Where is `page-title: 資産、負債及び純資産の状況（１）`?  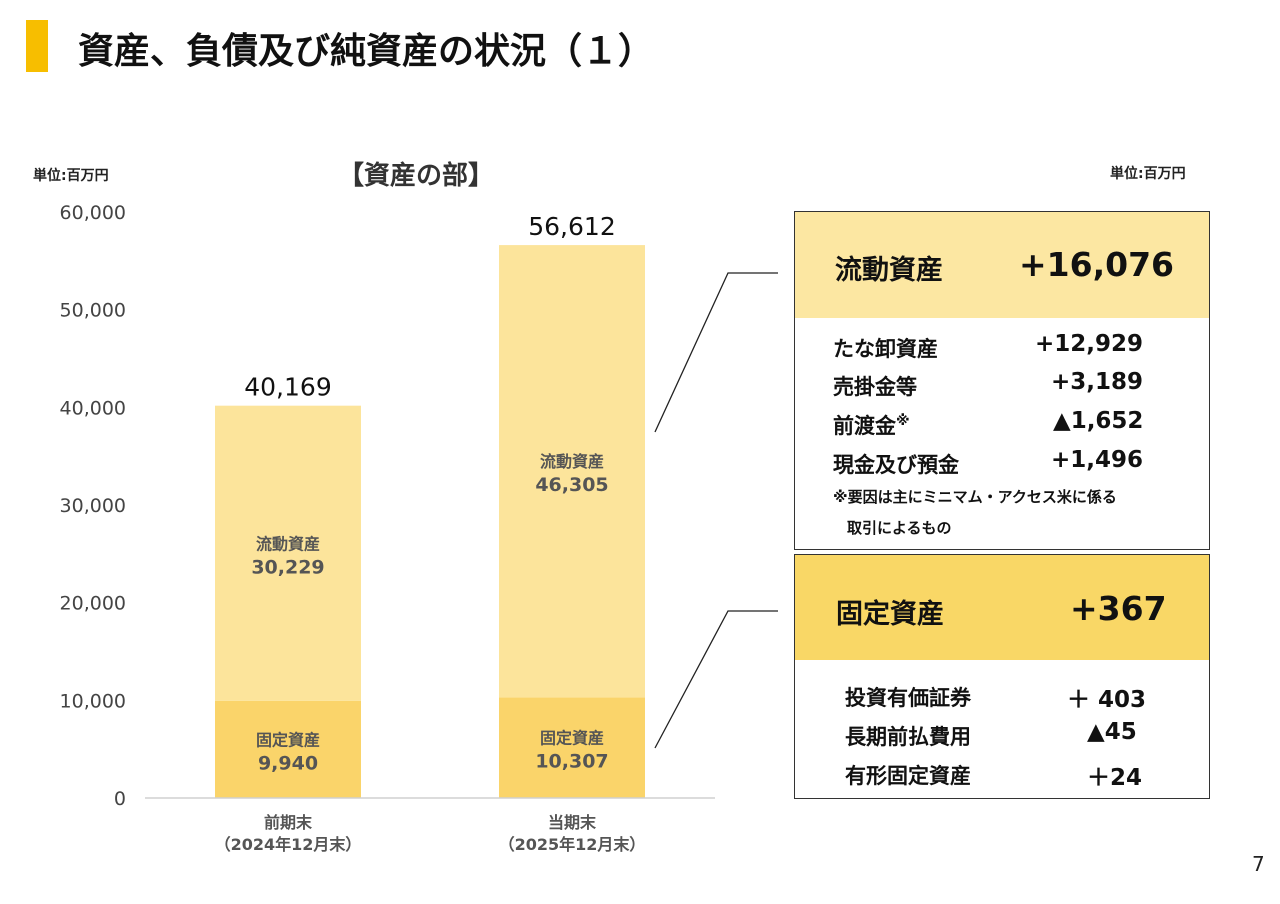 page-title: 資産、負債及び純資産の状況（１） is located at coordinates (366, 51).